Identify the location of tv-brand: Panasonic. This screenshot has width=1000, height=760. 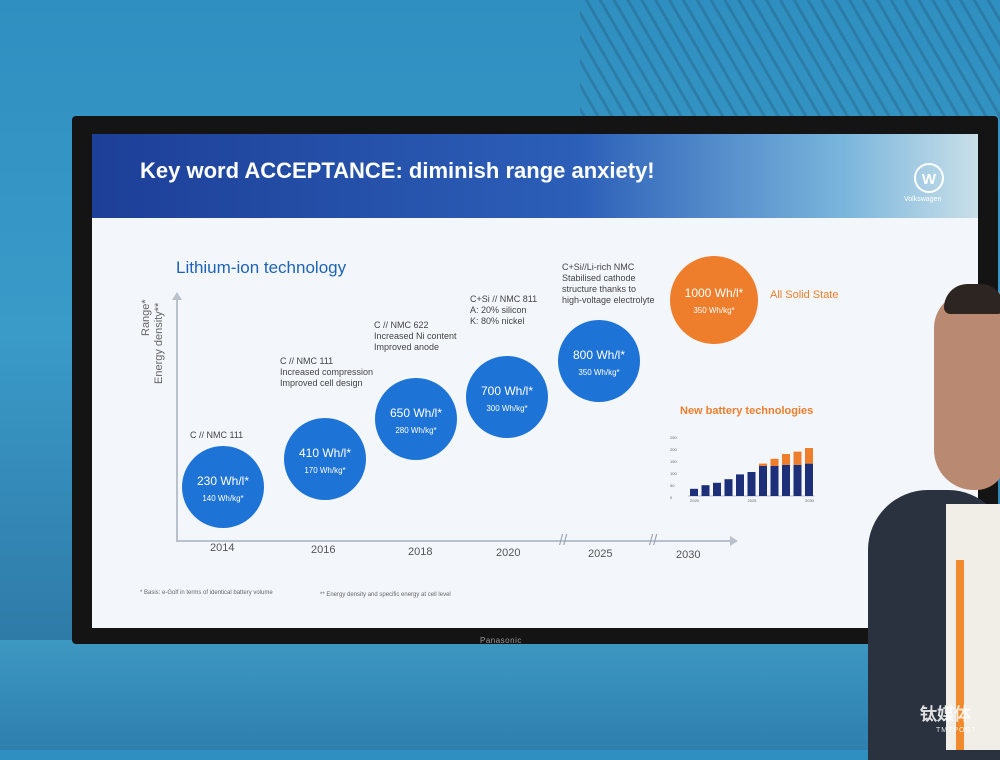
(501, 640).